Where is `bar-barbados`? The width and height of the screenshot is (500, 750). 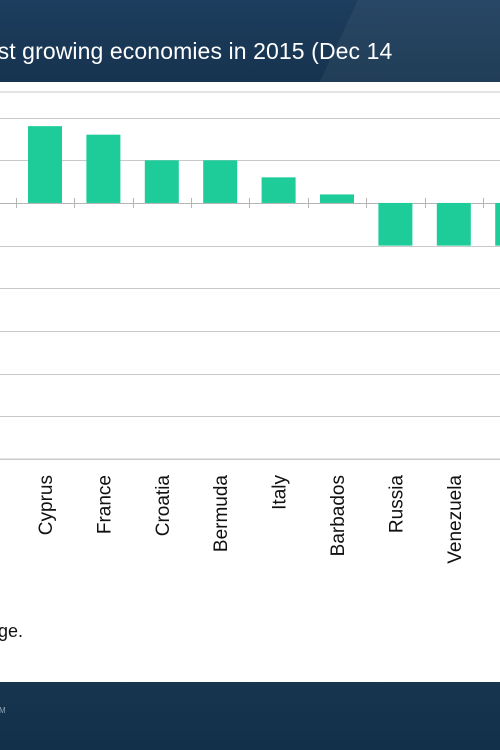
bar-barbados is located at coordinates (337, 198).